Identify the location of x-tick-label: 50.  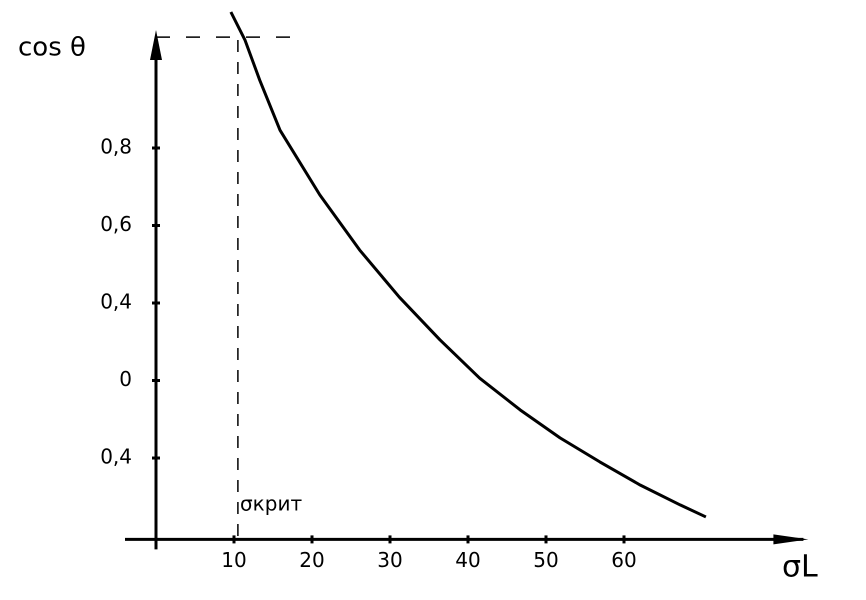
(545, 560).